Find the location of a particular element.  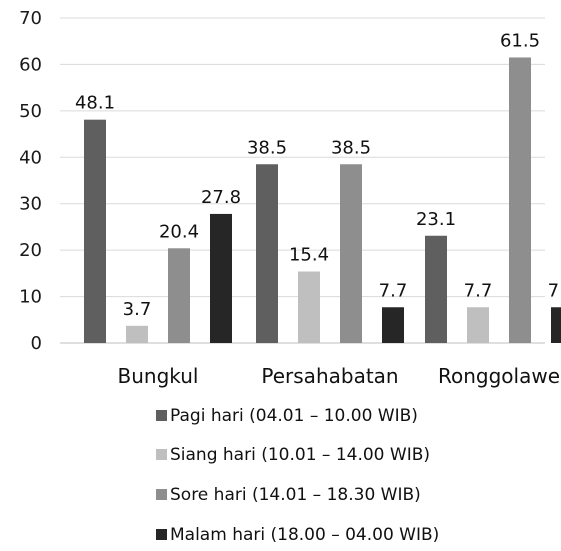

y-tick-label: 0 is located at coordinates (36, 343).